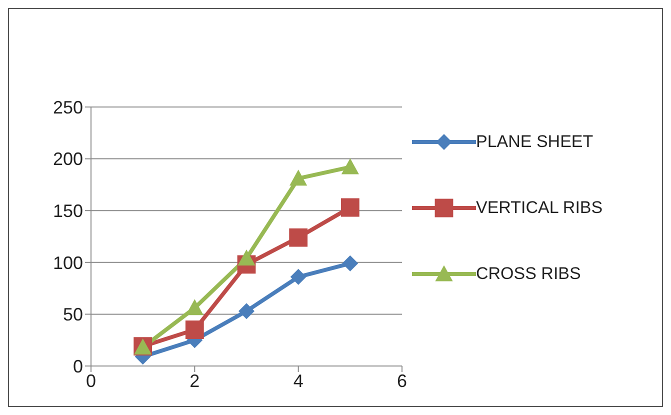 The height and width of the screenshot is (415, 671). What do you see at coordinates (298, 380) in the screenshot?
I see `x-tick-label: 4` at bounding box center [298, 380].